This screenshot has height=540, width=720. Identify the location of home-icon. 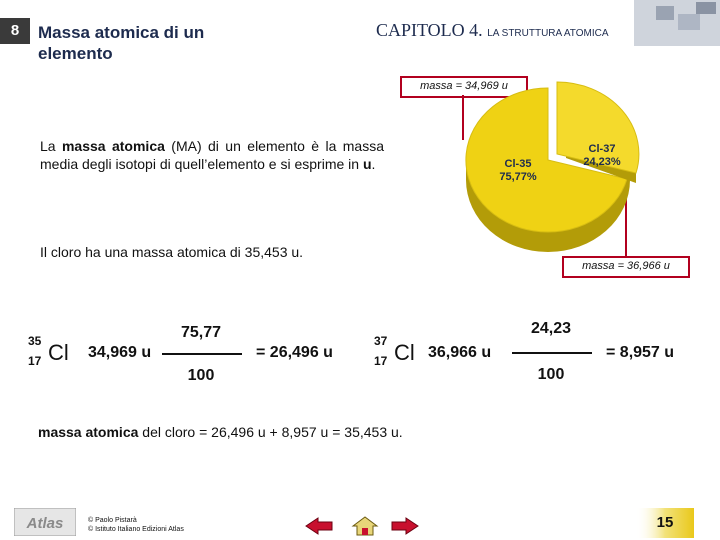
(365, 526).